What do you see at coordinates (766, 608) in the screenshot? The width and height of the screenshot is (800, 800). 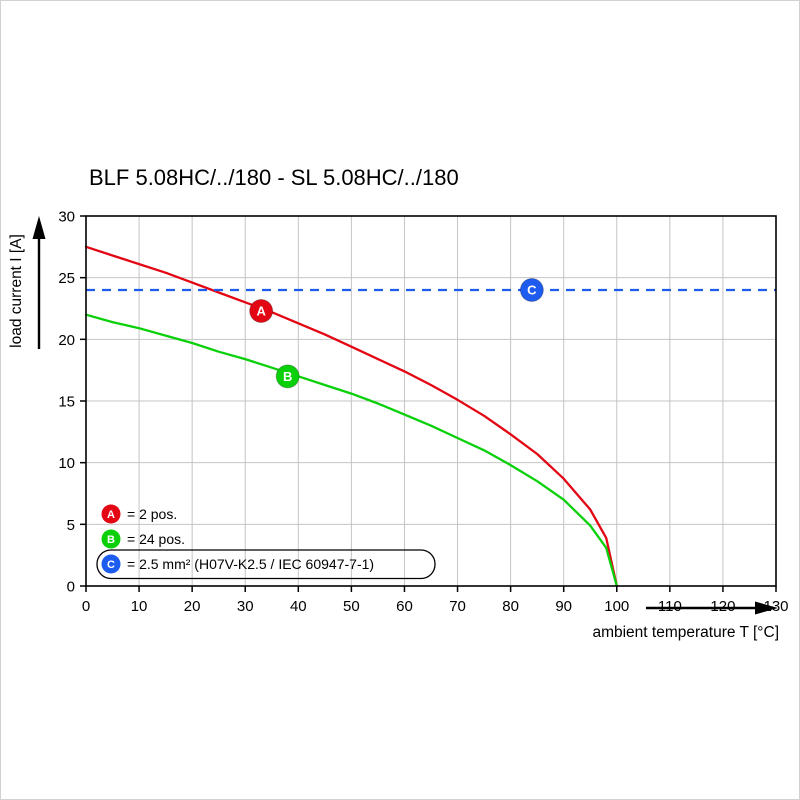 I see `x-axis-arrow-head` at bounding box center [766, 608].